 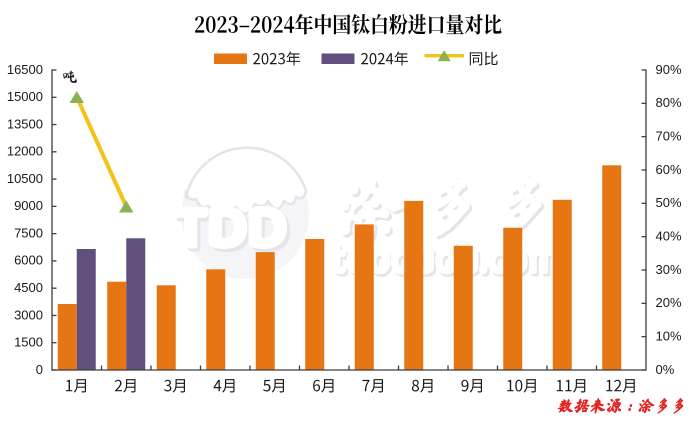 What do you see at coordinates (28, 205) in the screenshot?
I see `svg-text: 9000` at bounding box center [28, 205].